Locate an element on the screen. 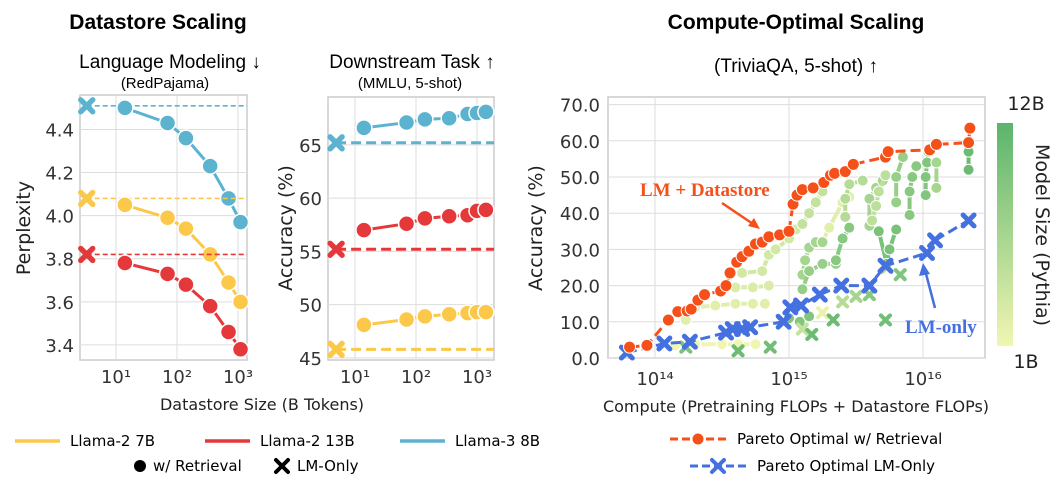 The image size is (1062, 483). redpajama-subtitle: (RedPajama) is located at coordinates (165, 83).